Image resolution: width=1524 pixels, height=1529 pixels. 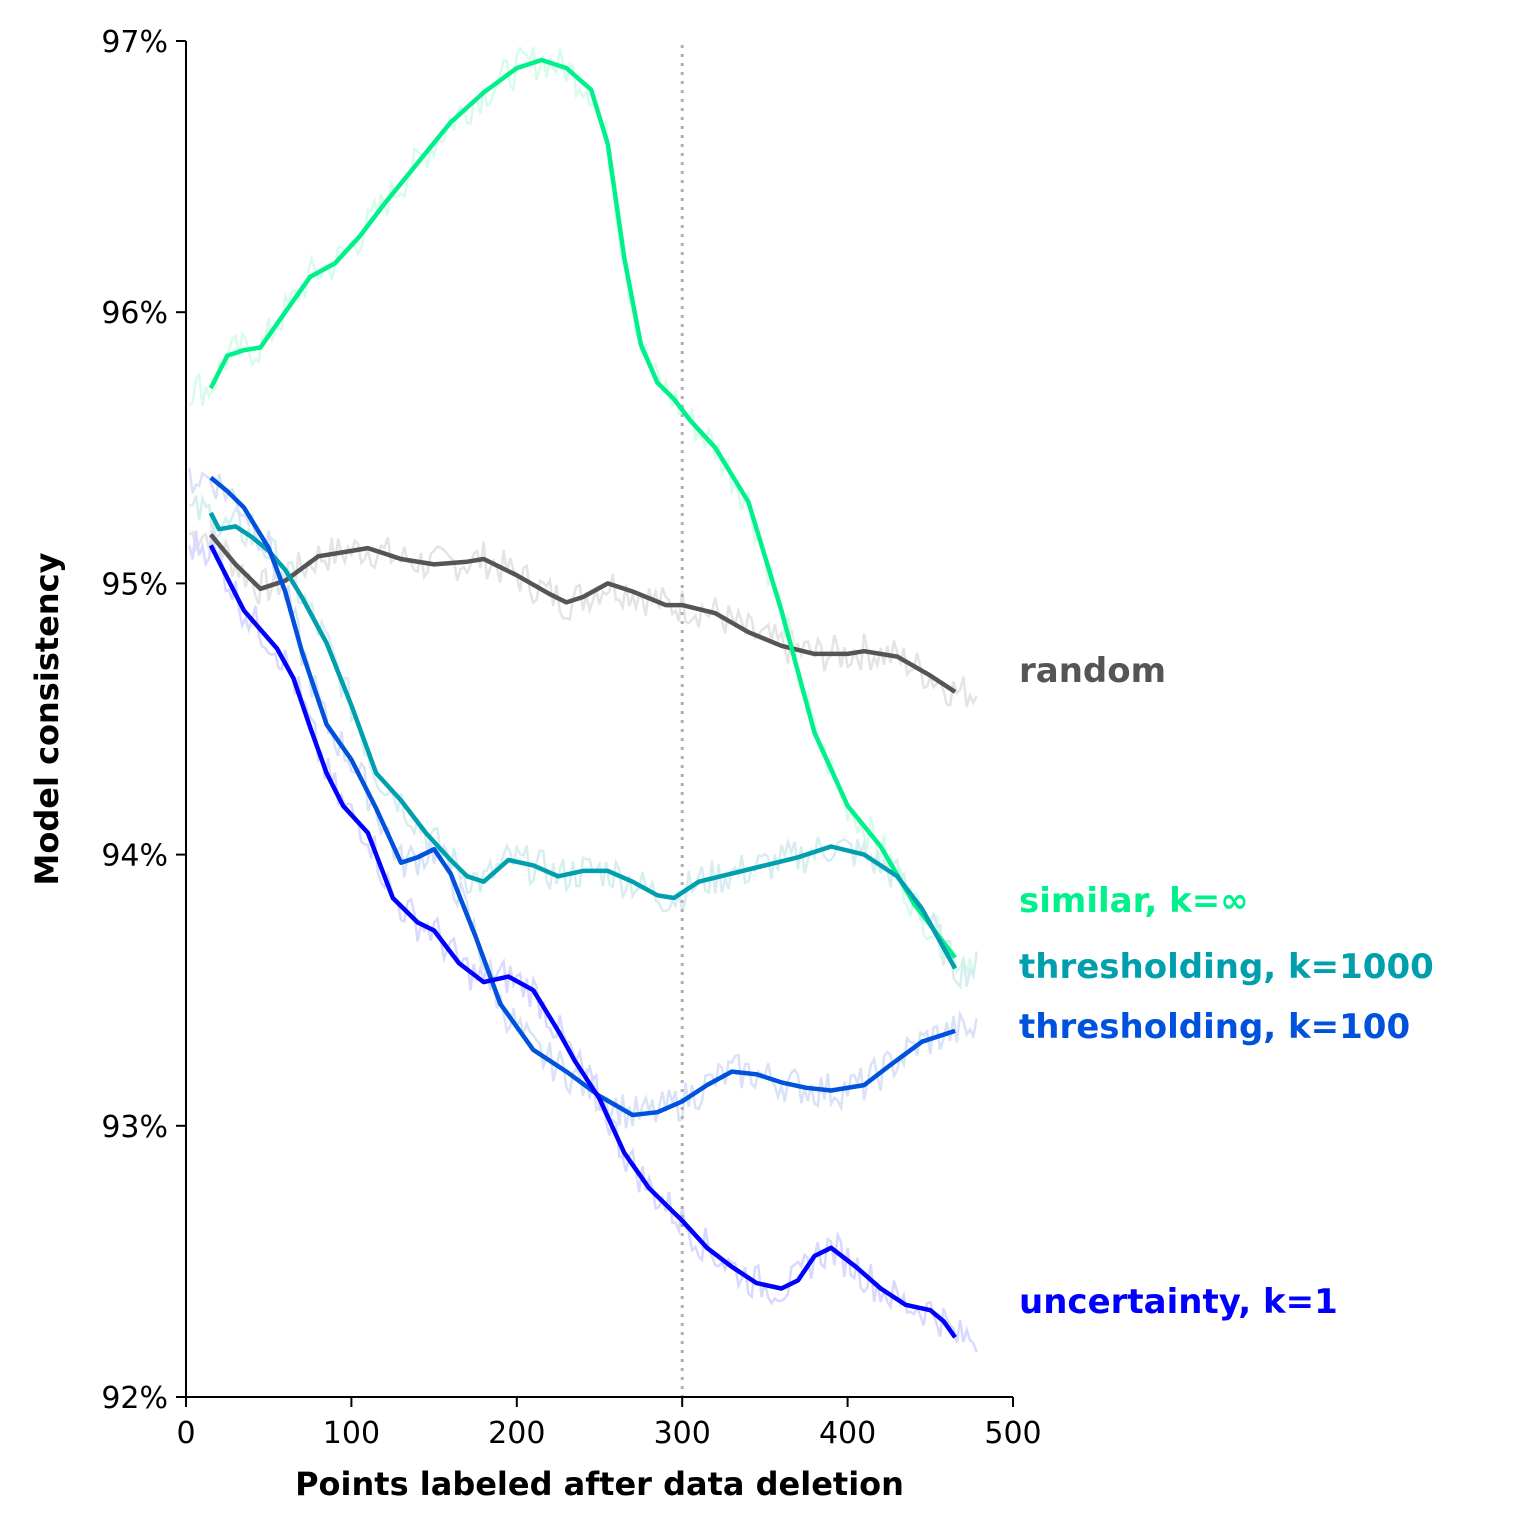 I want to click on y-tick-label: 93%, so click(x=134, y=1127).